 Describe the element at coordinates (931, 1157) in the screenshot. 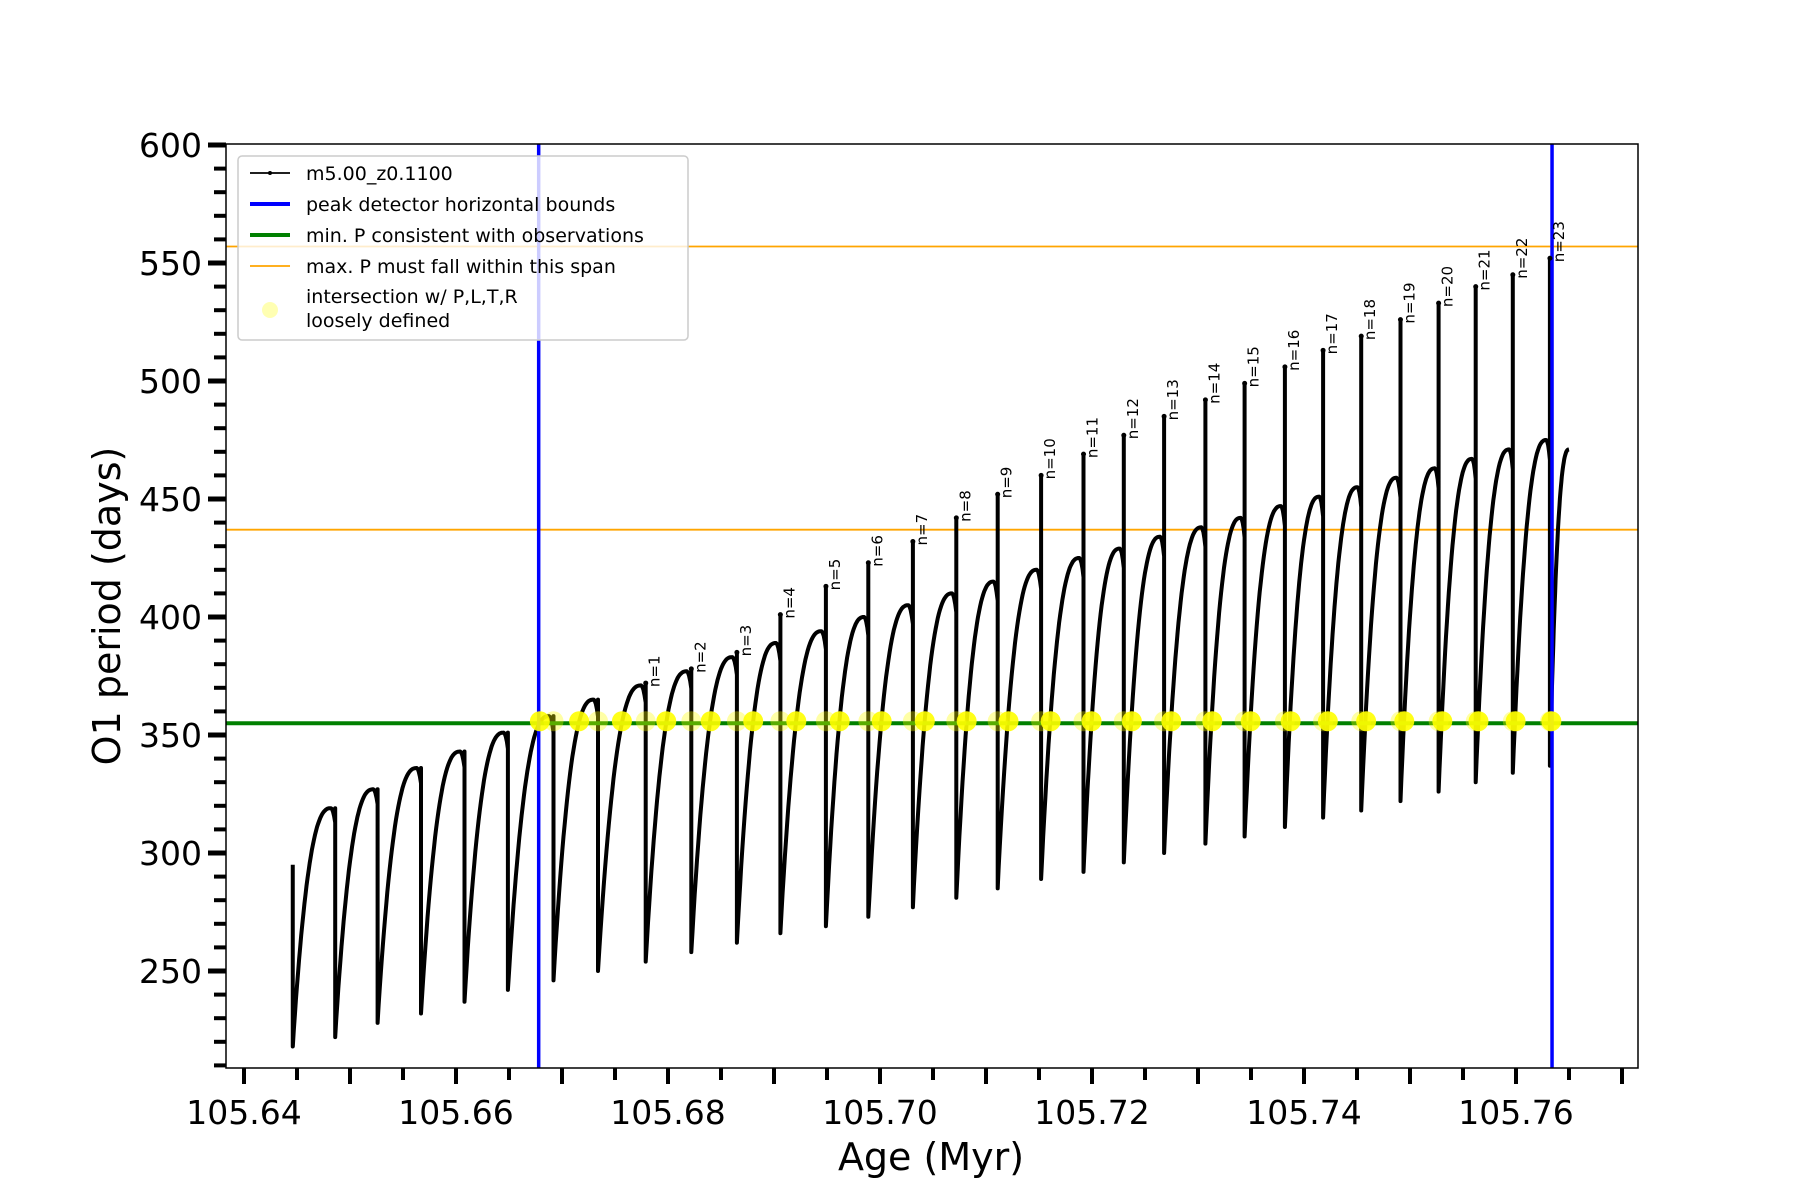

I see `x-axis-label: Age (Myr)` at that location.